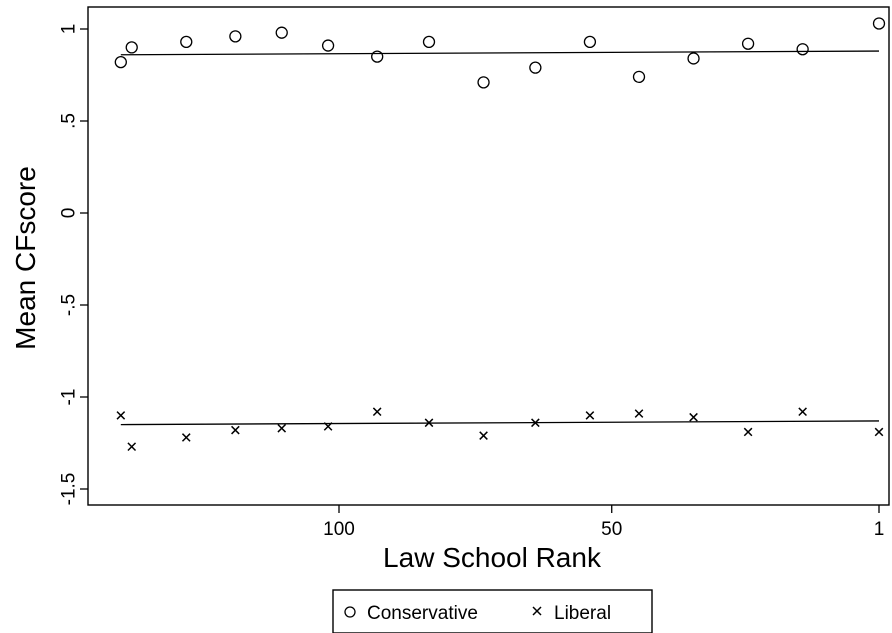  I want to click on liberal-fit-line, so click(500, 423).